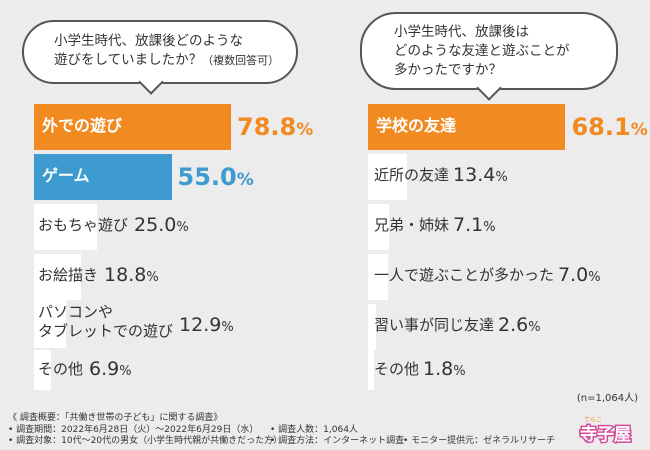 This screenshot has height=450, width=650. I want to click on left-value-4: 12.9%, so click(206, 325).